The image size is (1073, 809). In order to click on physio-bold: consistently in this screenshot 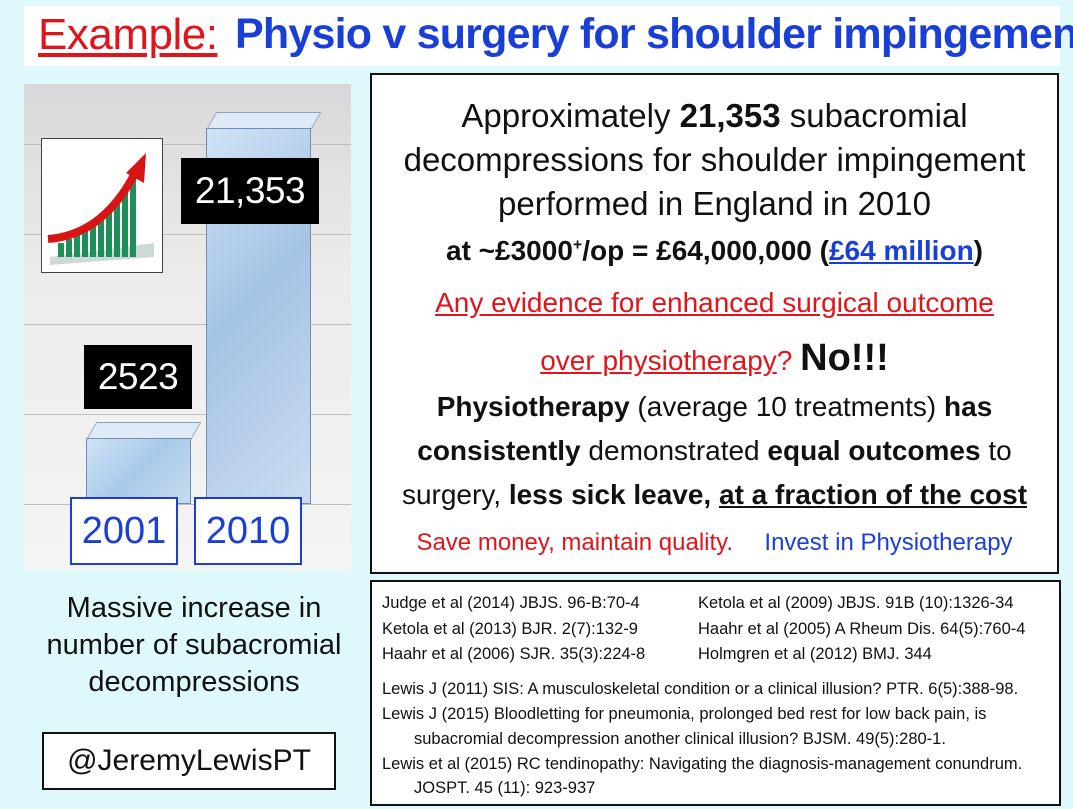, I will do `click(499, 450)`.